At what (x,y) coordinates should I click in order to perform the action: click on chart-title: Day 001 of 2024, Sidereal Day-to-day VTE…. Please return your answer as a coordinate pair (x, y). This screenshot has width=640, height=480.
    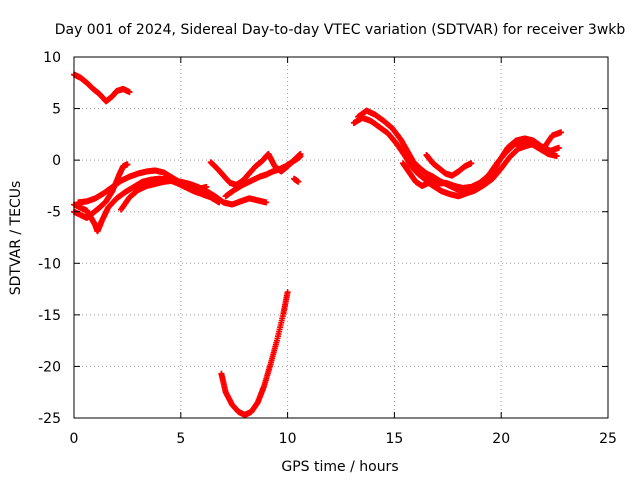
    Looking at the image, I should click on (340, 30).